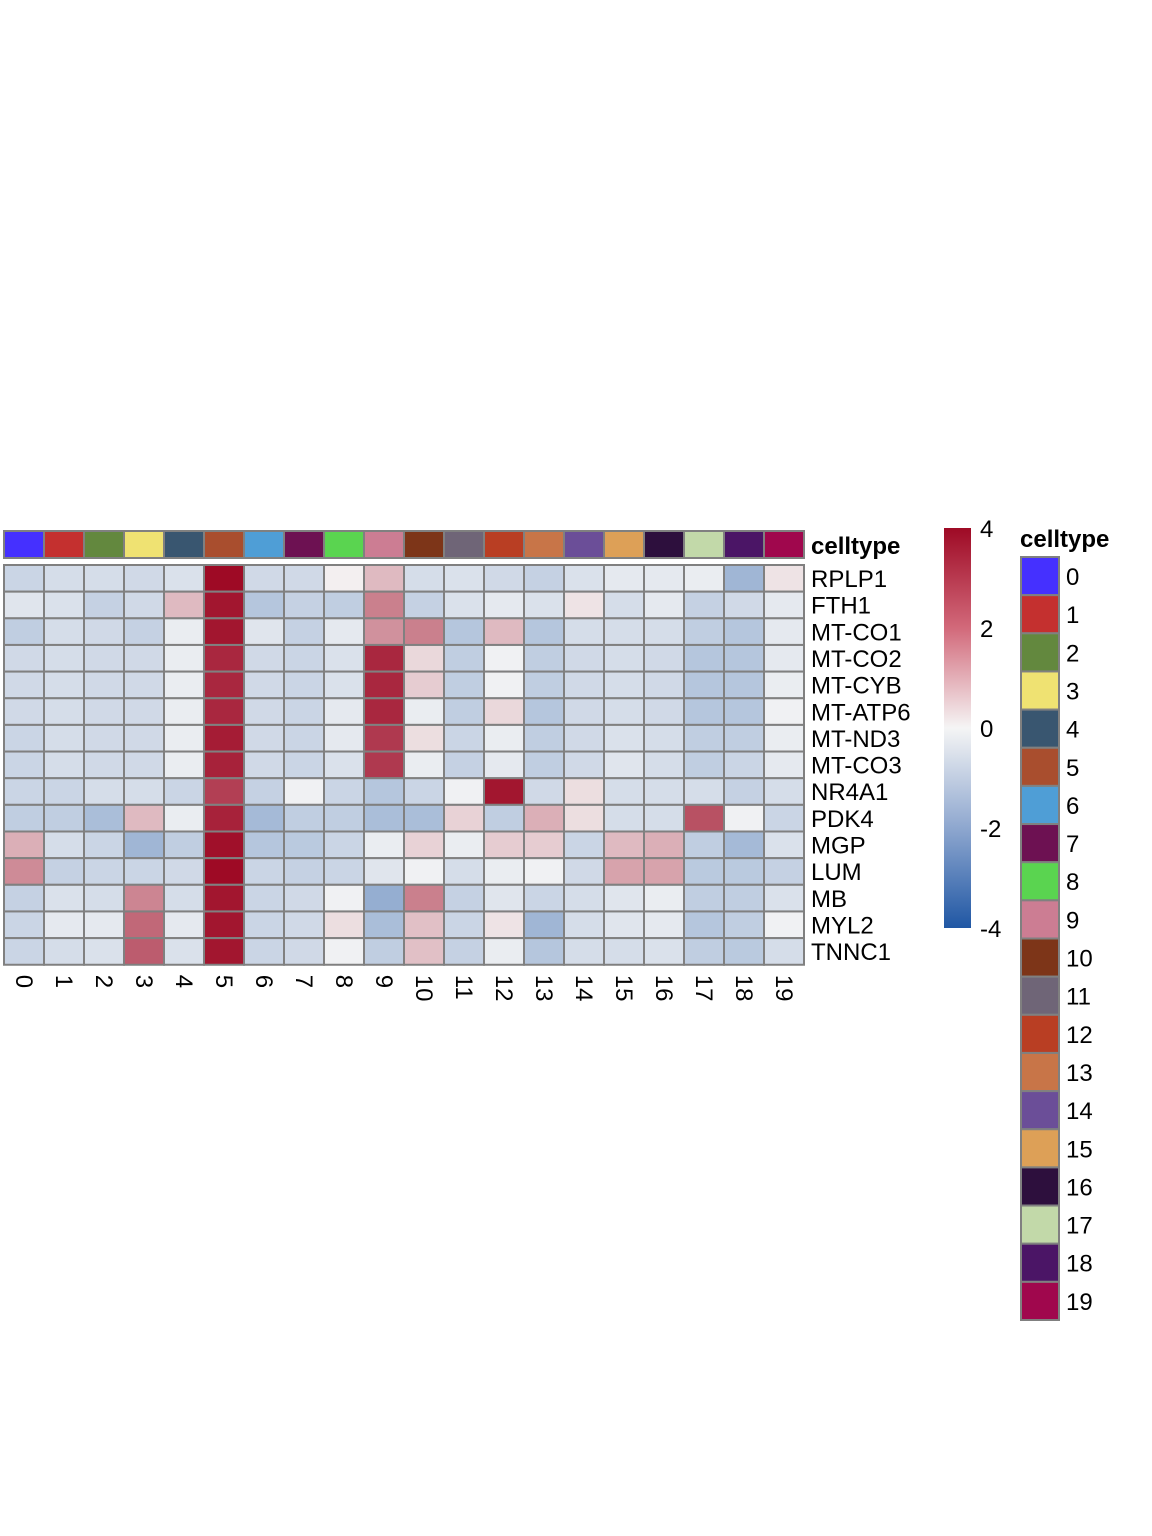 The image size is (1152, 1536). Describe the element at coordinates (303, 981) in the screenshot. I see `cluster-label: 7` at that location.